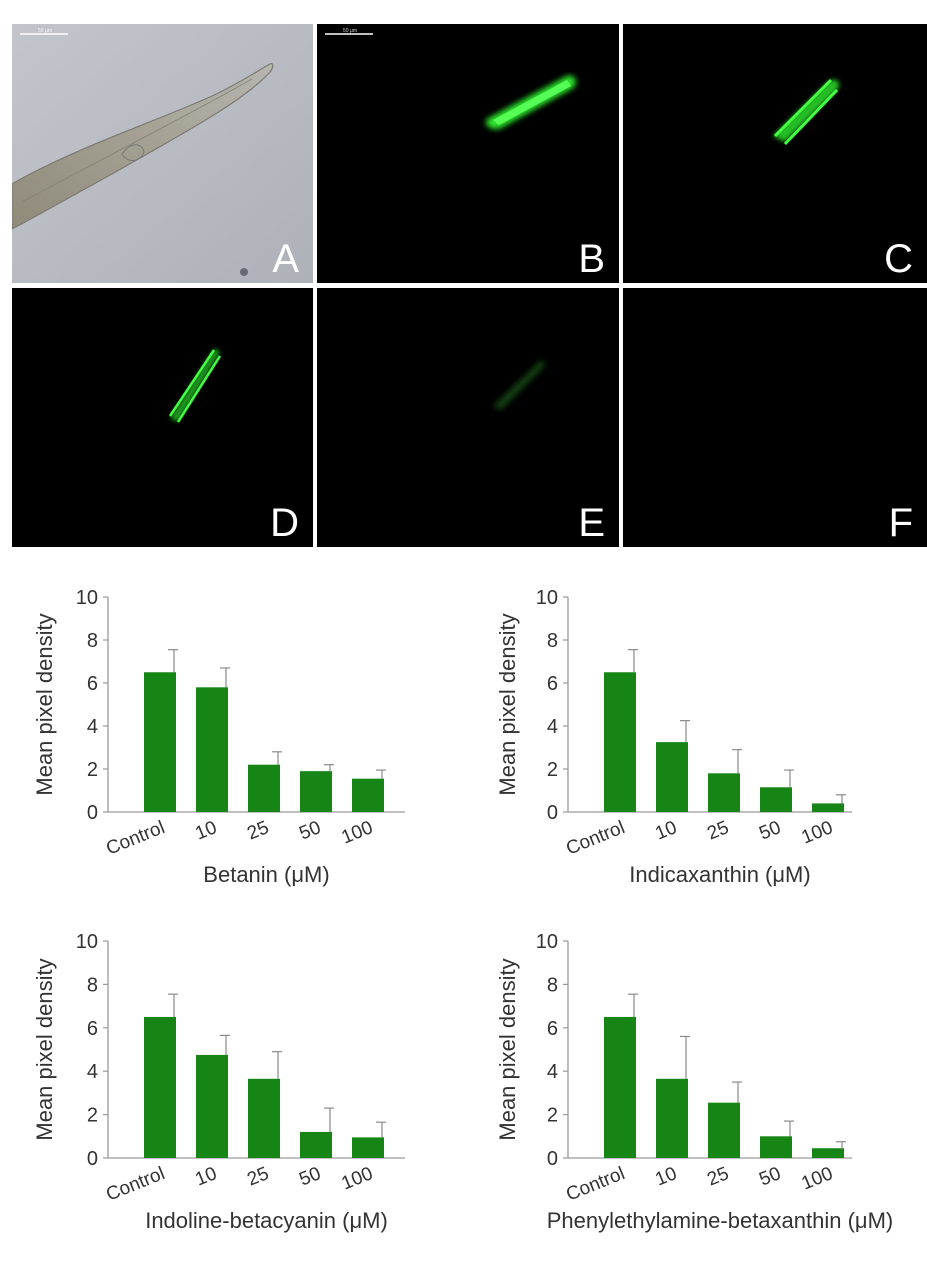  I want to click on panel-a: 50 µm A, so click(162, 153).